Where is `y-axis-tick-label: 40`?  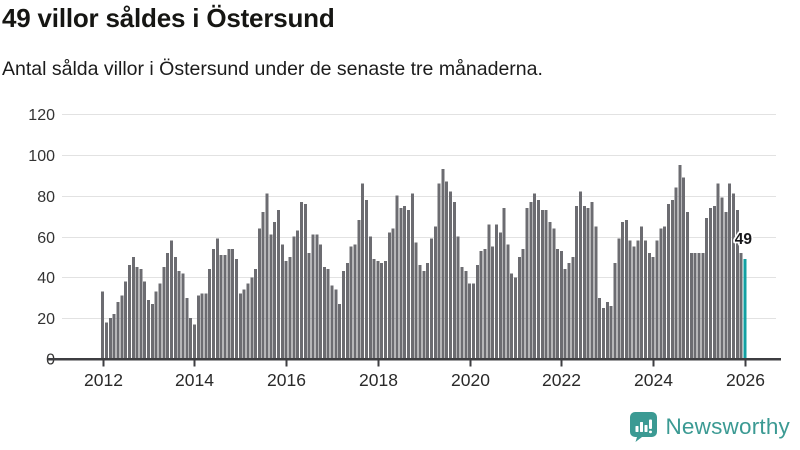 y-axis-tick-label: 40 is located at coordinates (46, 278).